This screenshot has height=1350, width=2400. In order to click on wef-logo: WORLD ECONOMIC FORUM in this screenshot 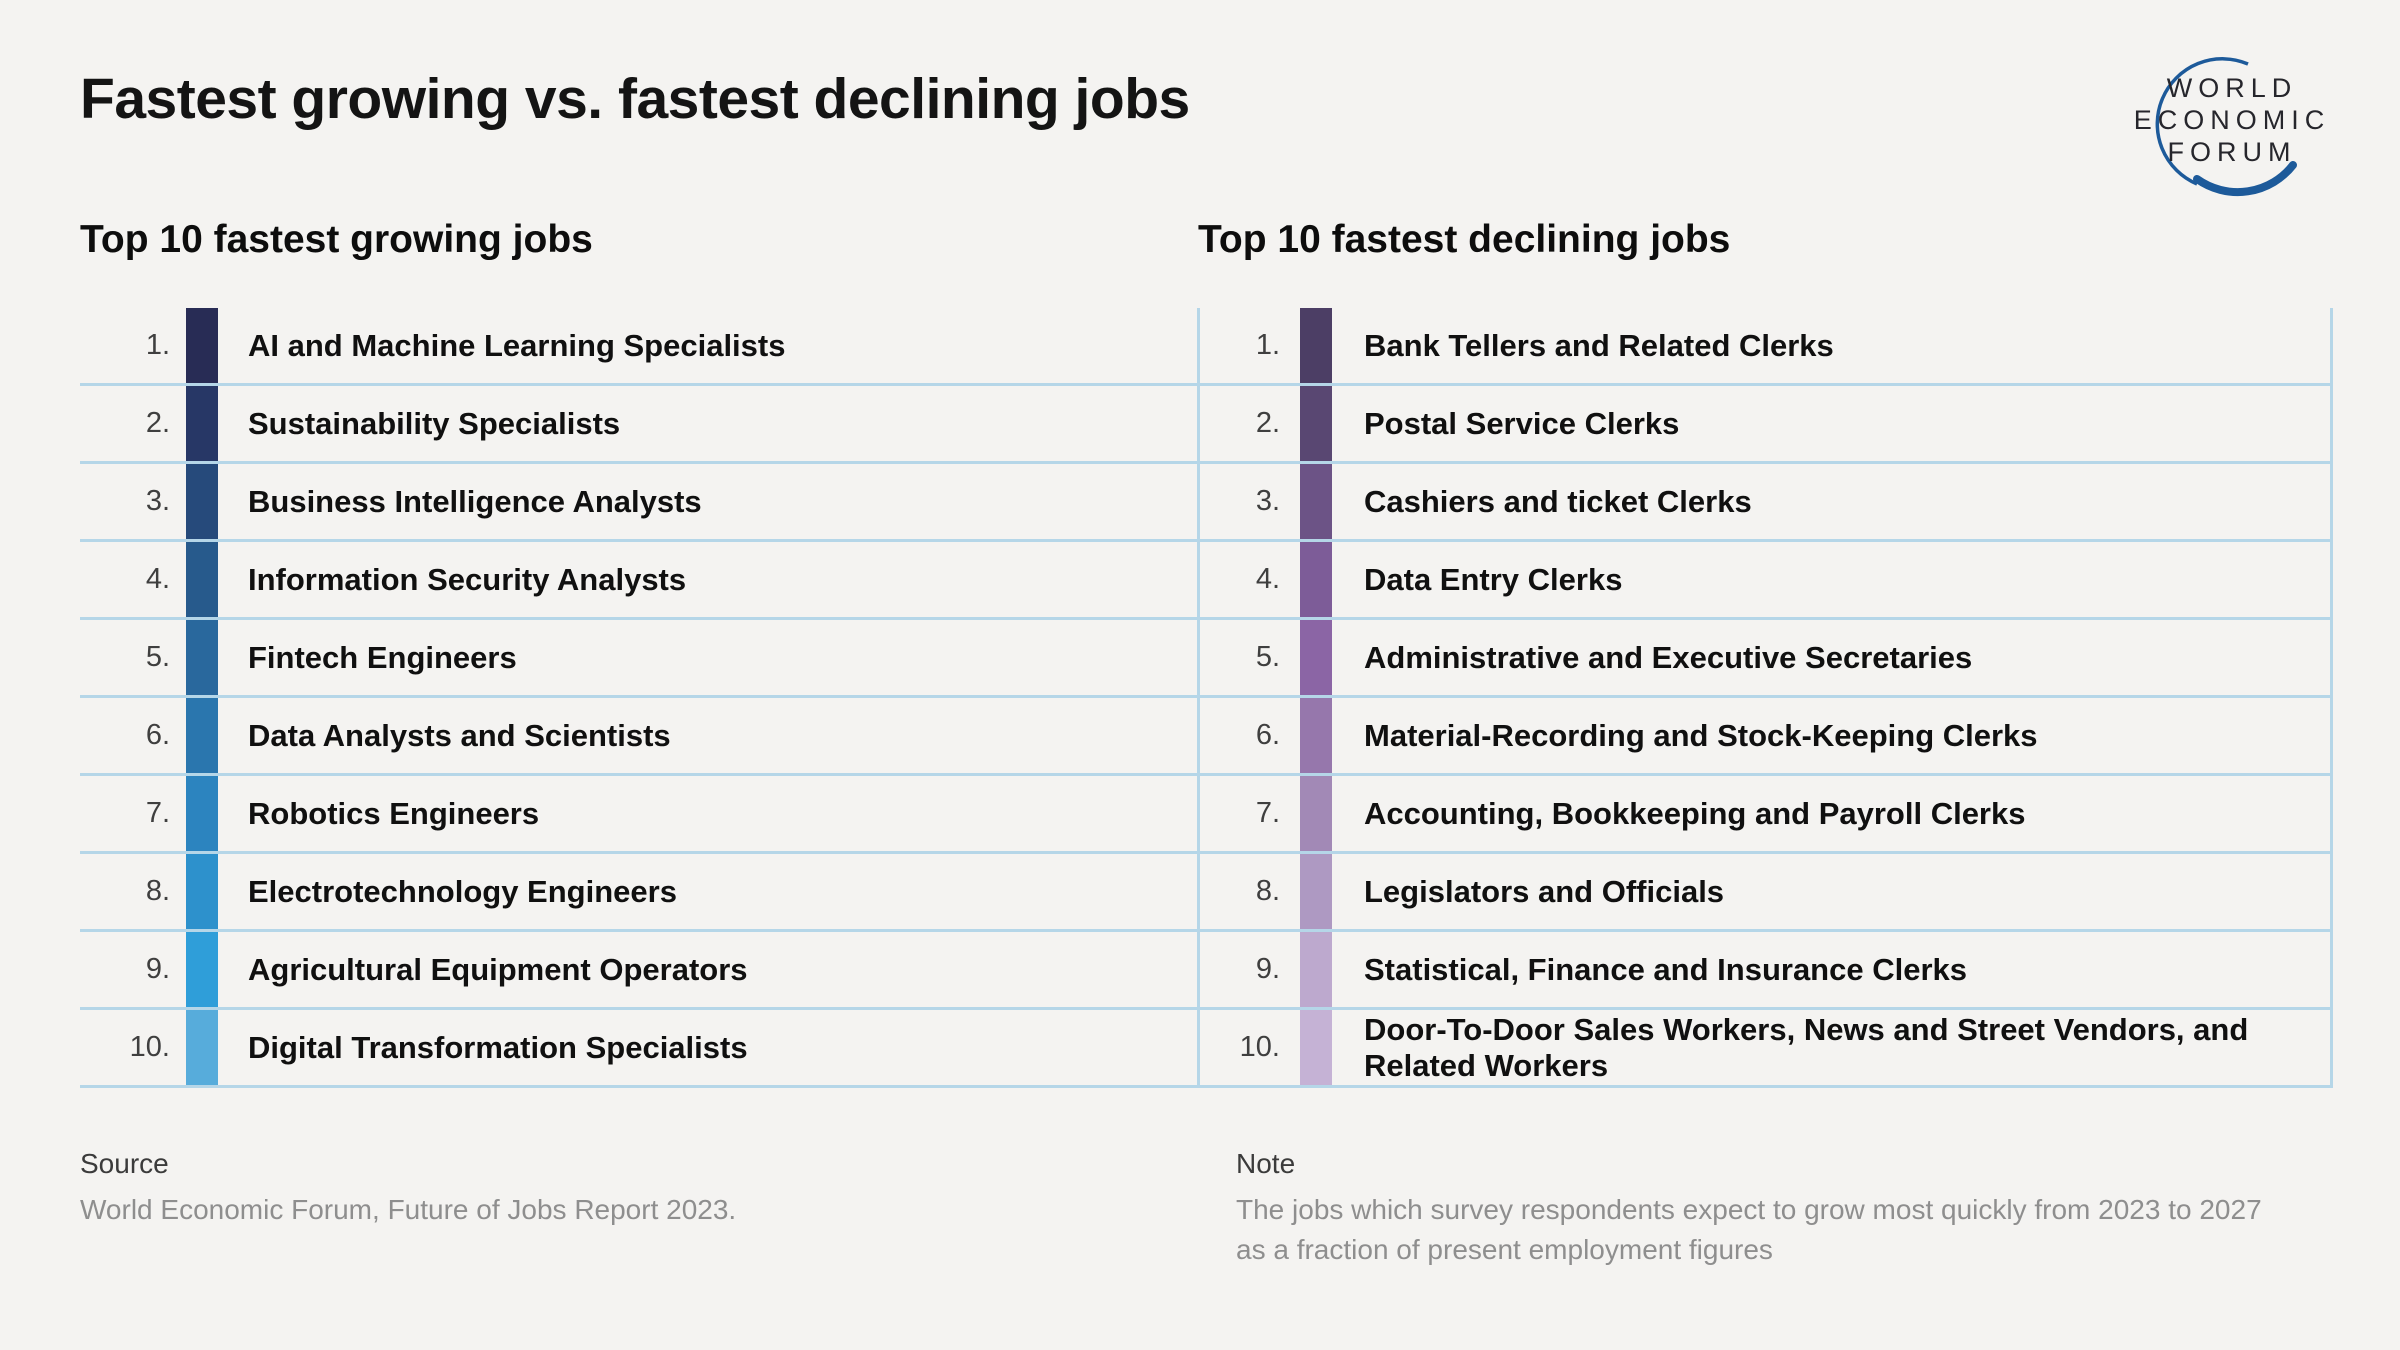, I will do `click(2232, 131)`.